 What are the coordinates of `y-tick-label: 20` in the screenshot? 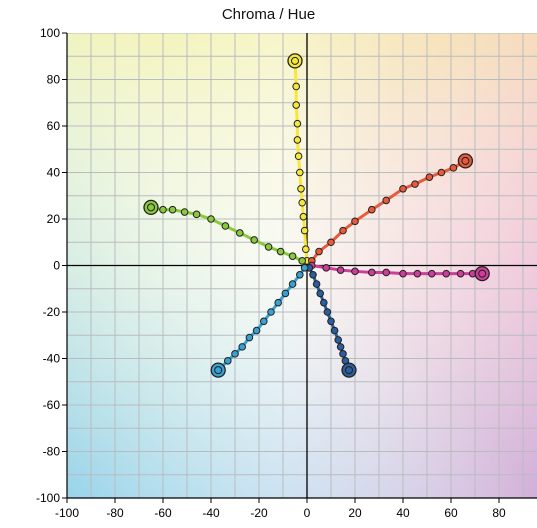 It's located at (54, 219).